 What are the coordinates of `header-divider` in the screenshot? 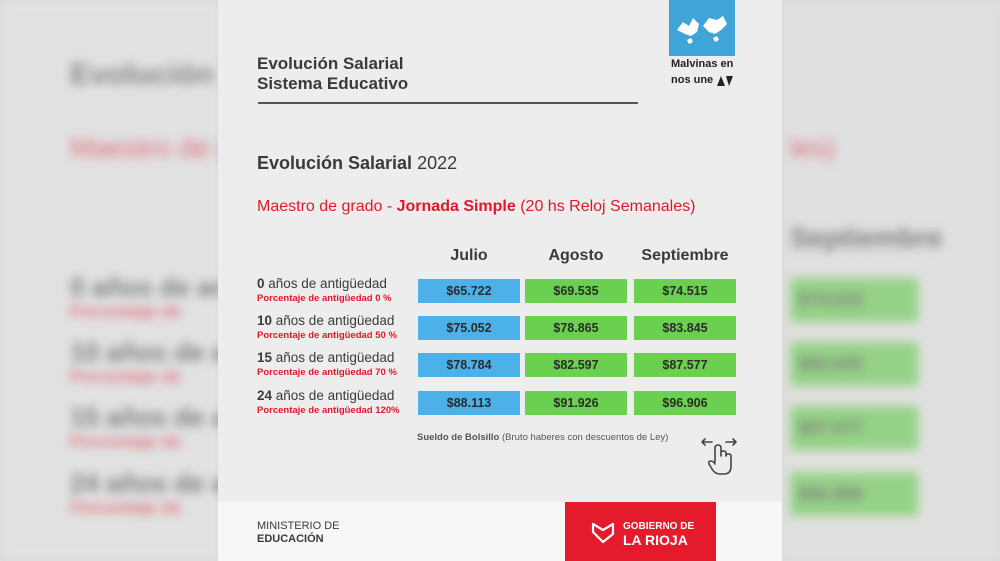 It's located at (448, 103).